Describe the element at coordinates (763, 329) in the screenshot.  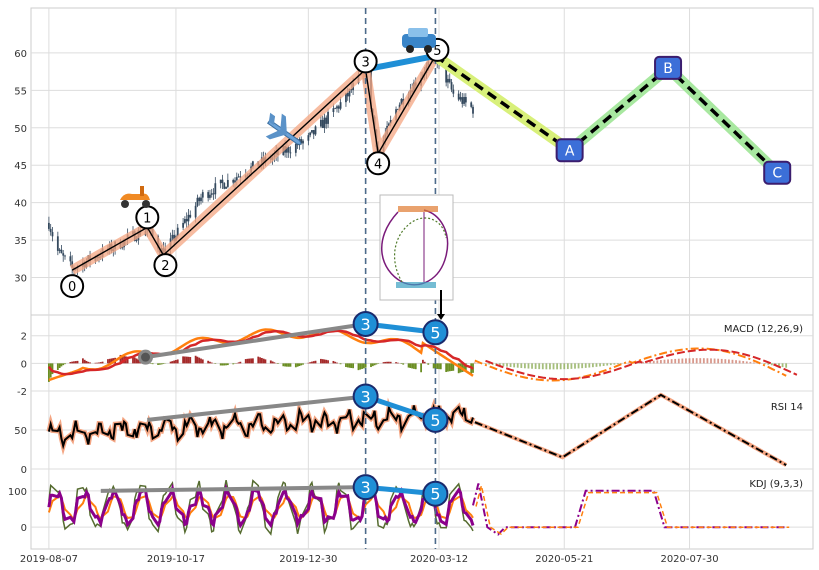
I see `macd-panel-label: MACD (12,26,9)` at that location.